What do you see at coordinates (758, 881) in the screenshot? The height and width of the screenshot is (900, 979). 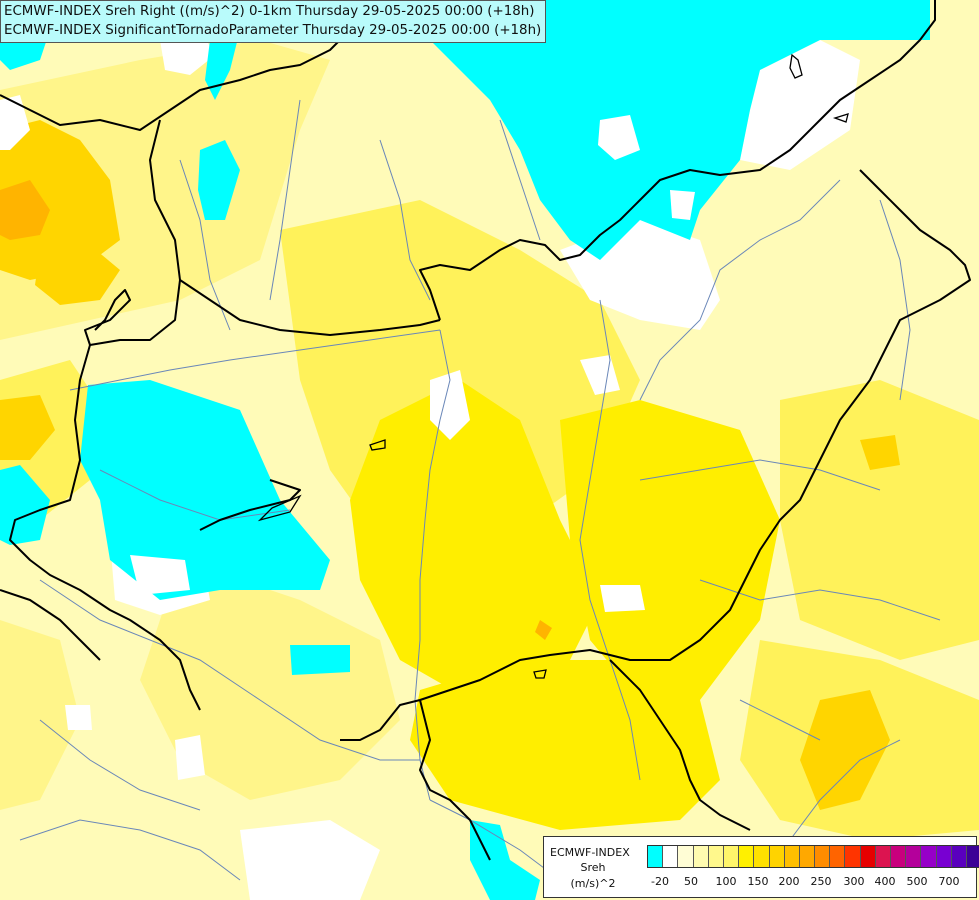 I see `legend-tick-label: 150` at bounding box center [758, 881].